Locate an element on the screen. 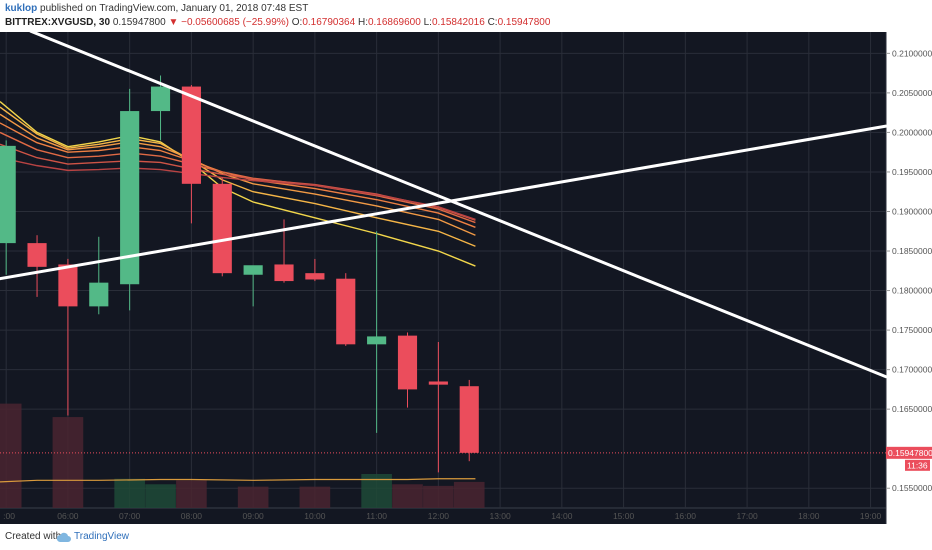 Image resolution: width=932 pixels, height=550 pixels. last-price-badge is located at coordinates (909, 452).